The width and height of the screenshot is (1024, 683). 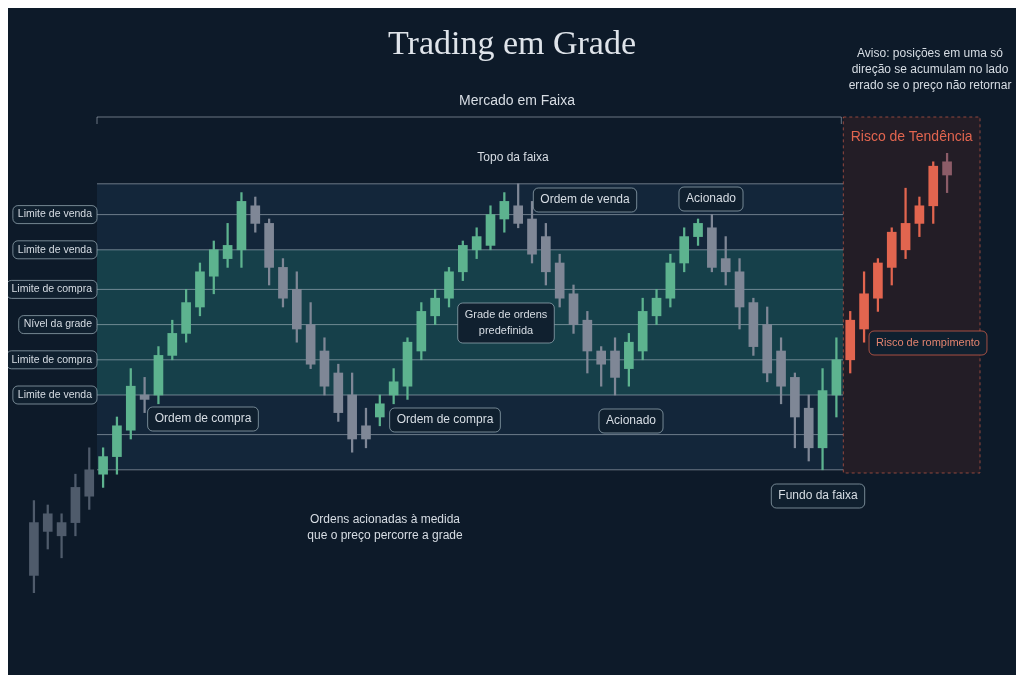 What do you see at coordinates (506, 322) in the screenshot?
I see `annotation: Grade de ordens predefinida` at bounding box center [506, 322].